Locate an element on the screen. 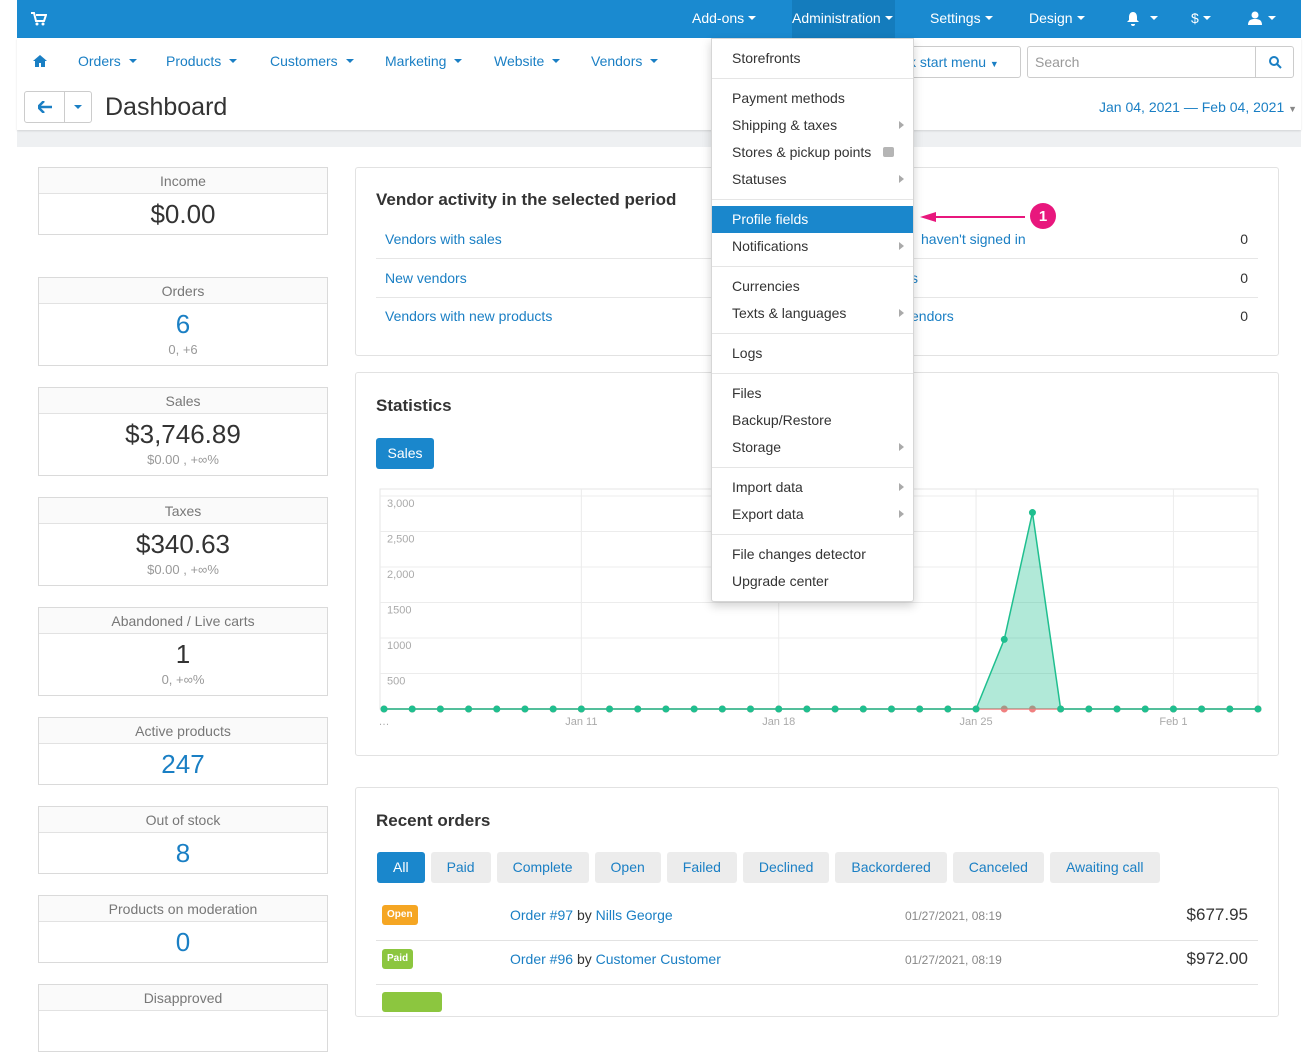 Image resolution: width=1315 pixels, height=1052 pixels. menu-item: Files is located at coordinates (812, 393).